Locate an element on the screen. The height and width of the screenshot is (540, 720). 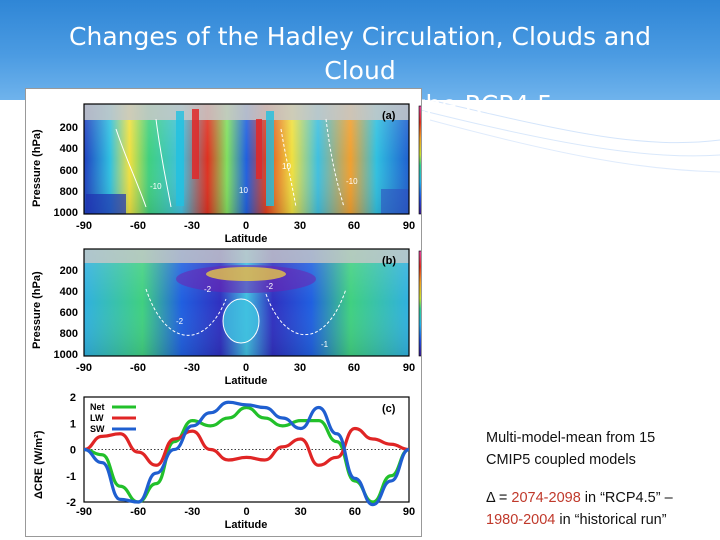
ytick: 2 is located at coordinates (73, 398).